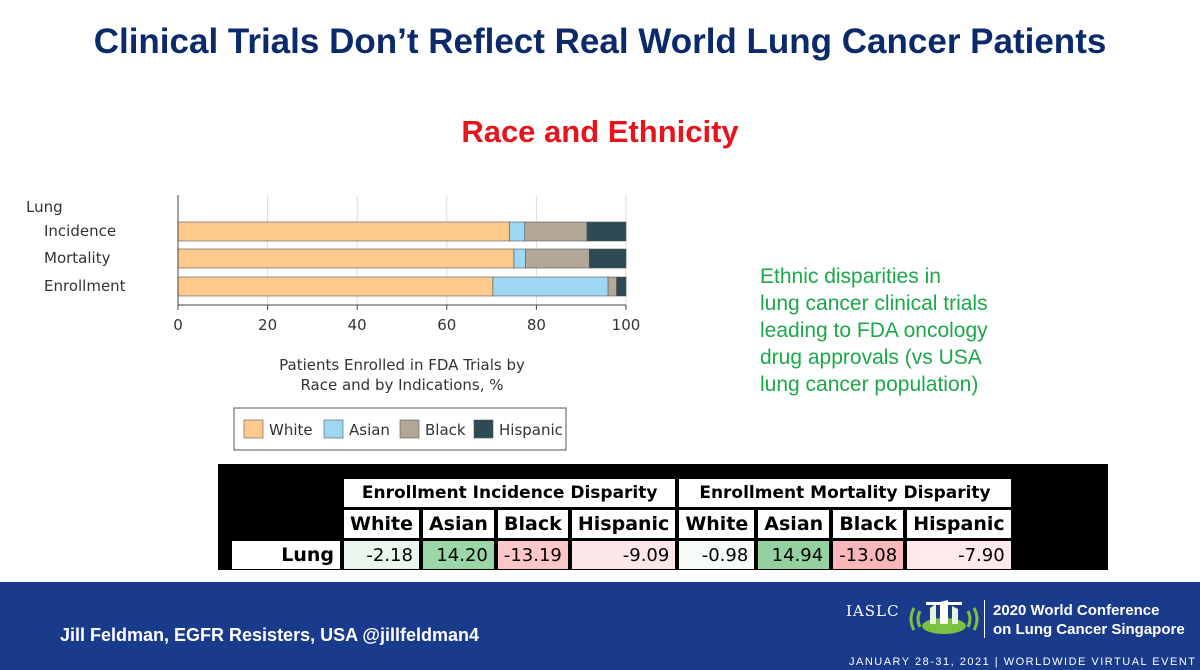  I want to click on table-cell: -9.09, so click(623, 555).